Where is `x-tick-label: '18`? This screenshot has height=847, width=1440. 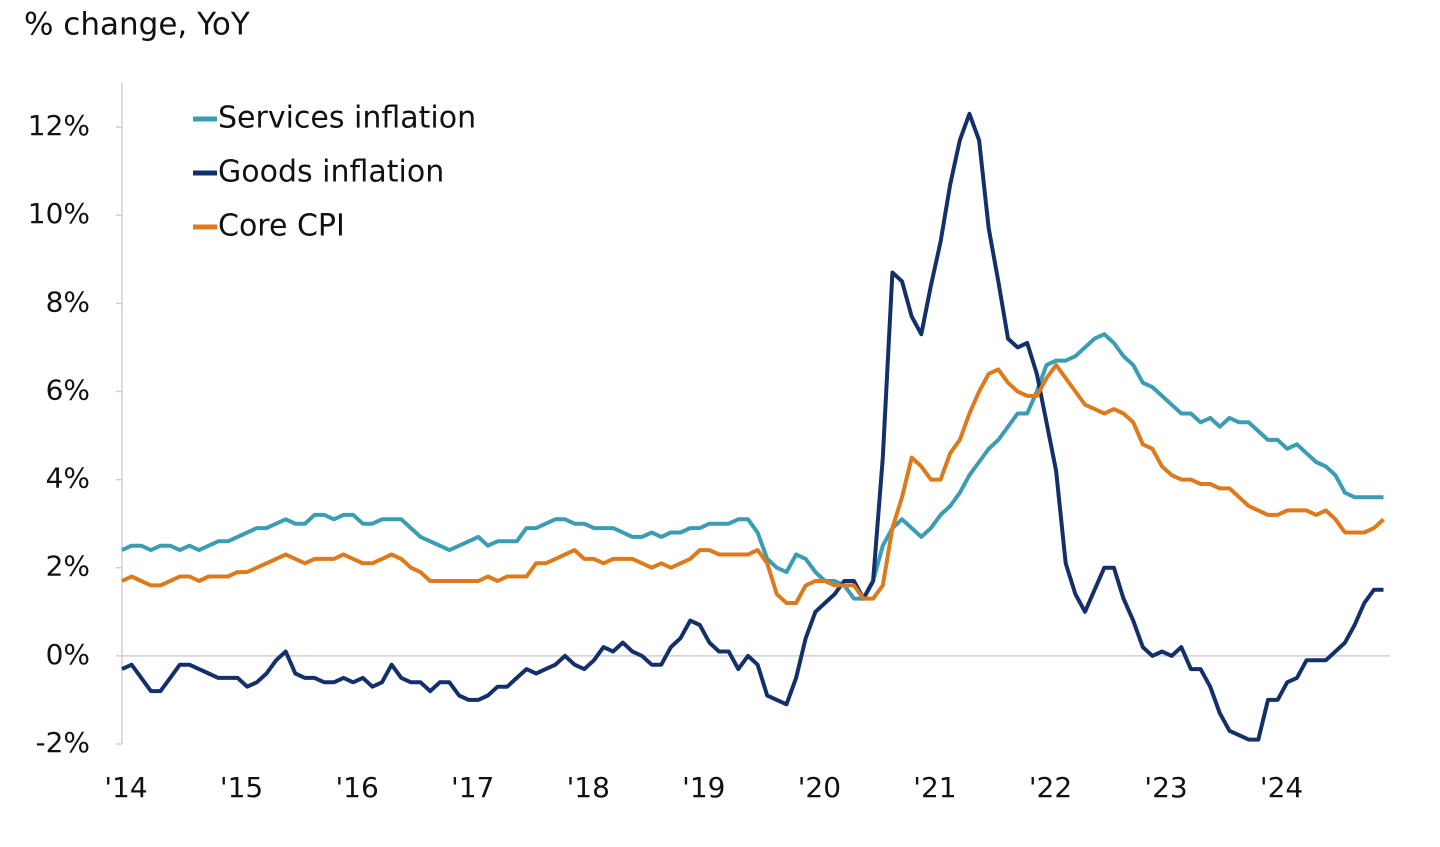
x-tick-label: '18 is located at coordinates (588, 787).